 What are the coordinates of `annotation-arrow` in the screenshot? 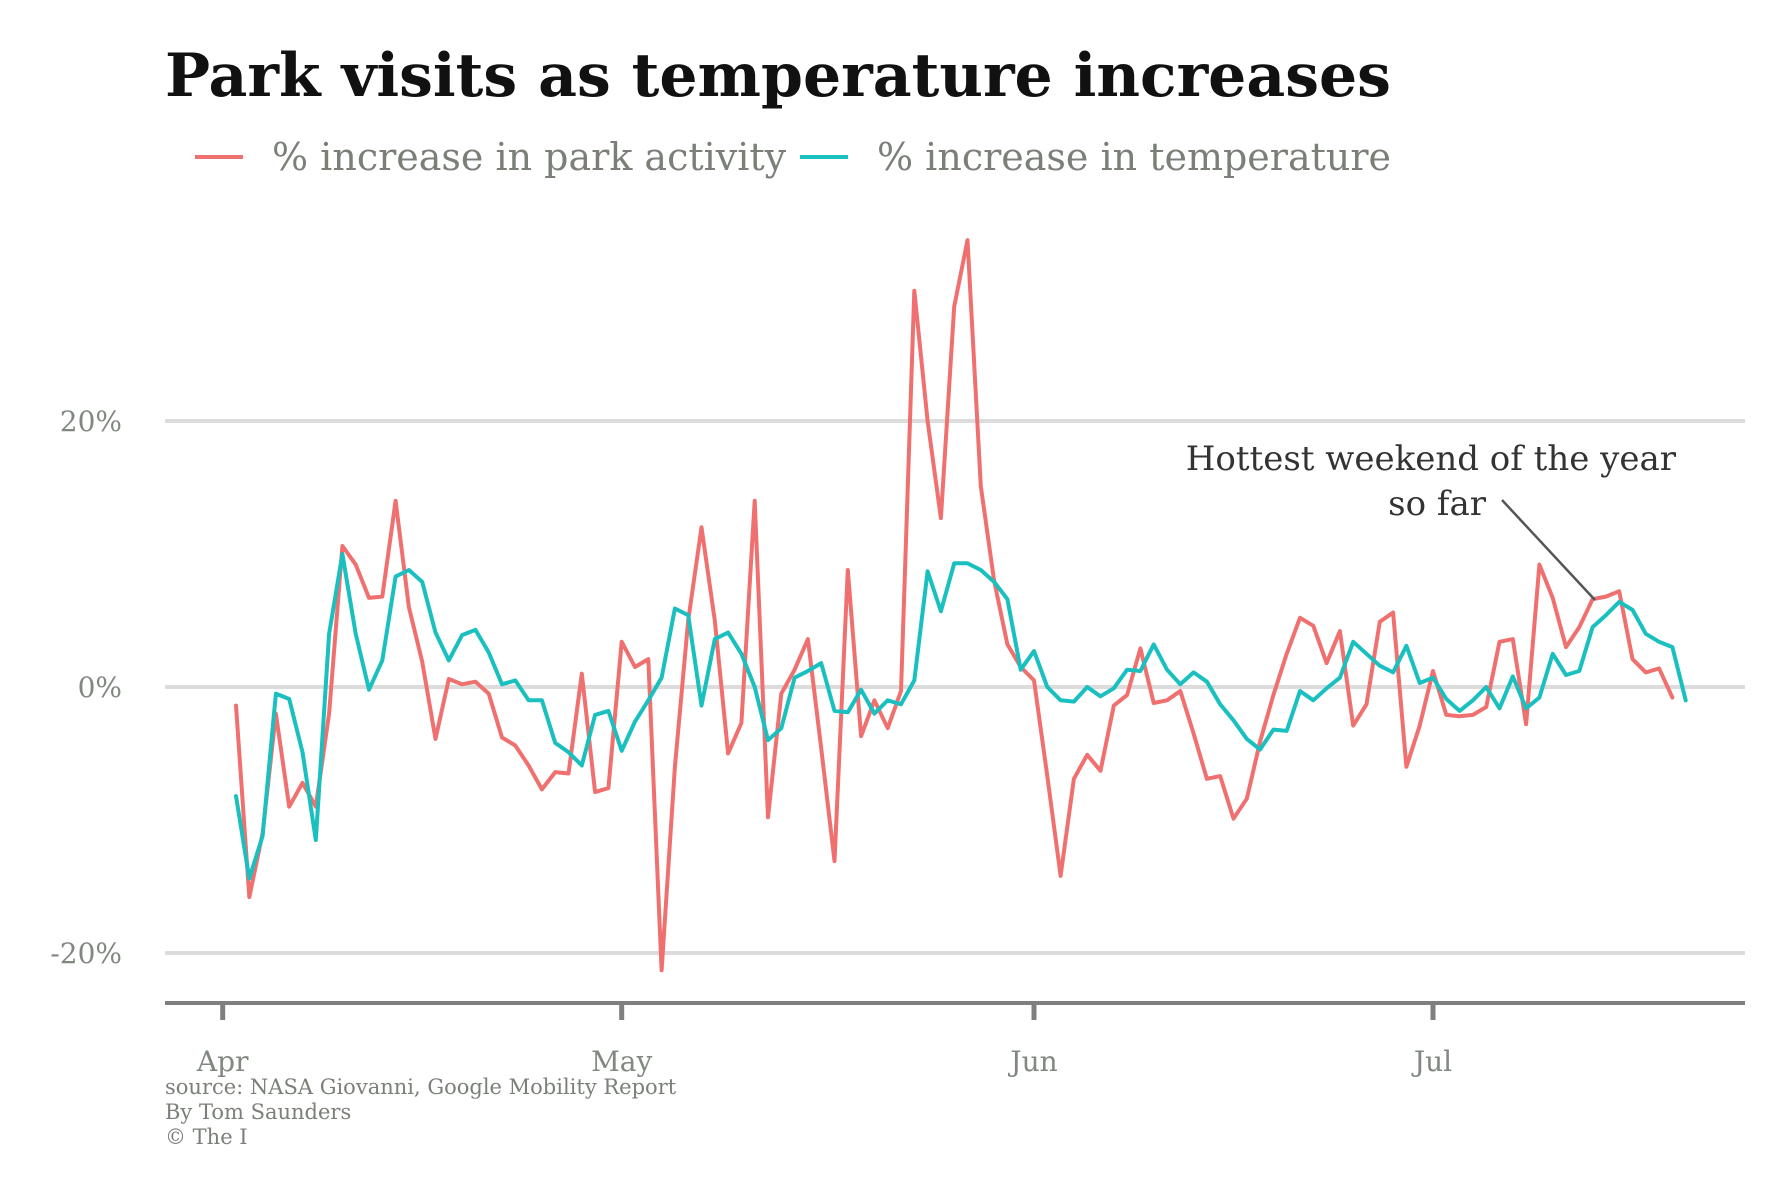 It's located at (1548, 550).